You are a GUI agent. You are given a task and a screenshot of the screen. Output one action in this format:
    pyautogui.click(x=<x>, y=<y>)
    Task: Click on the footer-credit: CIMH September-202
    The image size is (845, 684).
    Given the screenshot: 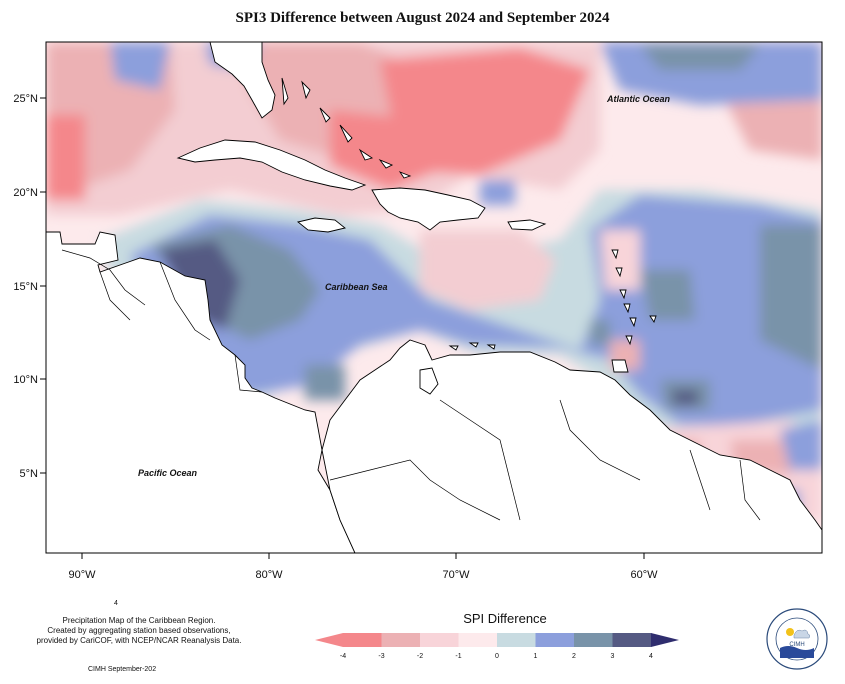 What is the action you would take?
    pyautogui.click(x=122, y=669)
    